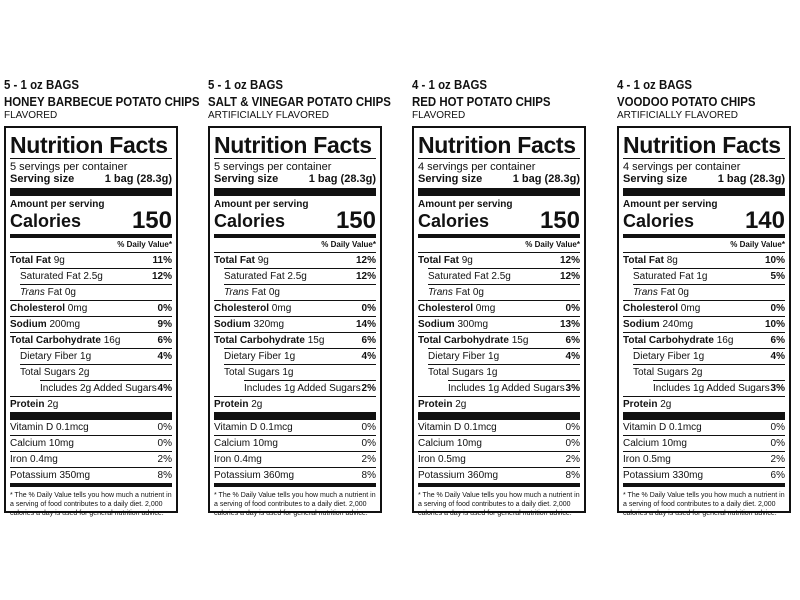  What do you see at coordinates (295, 404) in the screenshot?
I see `protein-row: Protein 2g` at bounding box center [295, 404].